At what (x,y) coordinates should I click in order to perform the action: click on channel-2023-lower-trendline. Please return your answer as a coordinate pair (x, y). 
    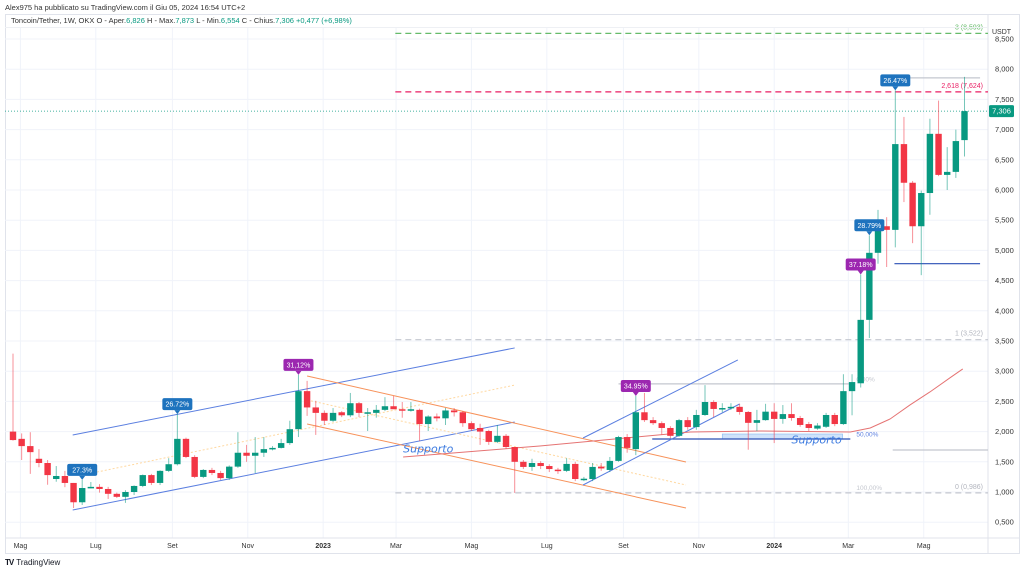
    Looking at the image, I should click on (661, 444).